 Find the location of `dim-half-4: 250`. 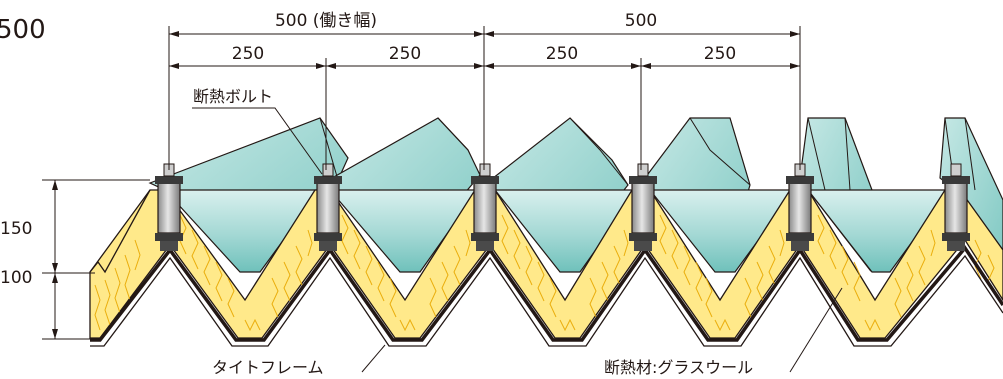

dim-half-4: 250 is located at coordinates (720, 54).